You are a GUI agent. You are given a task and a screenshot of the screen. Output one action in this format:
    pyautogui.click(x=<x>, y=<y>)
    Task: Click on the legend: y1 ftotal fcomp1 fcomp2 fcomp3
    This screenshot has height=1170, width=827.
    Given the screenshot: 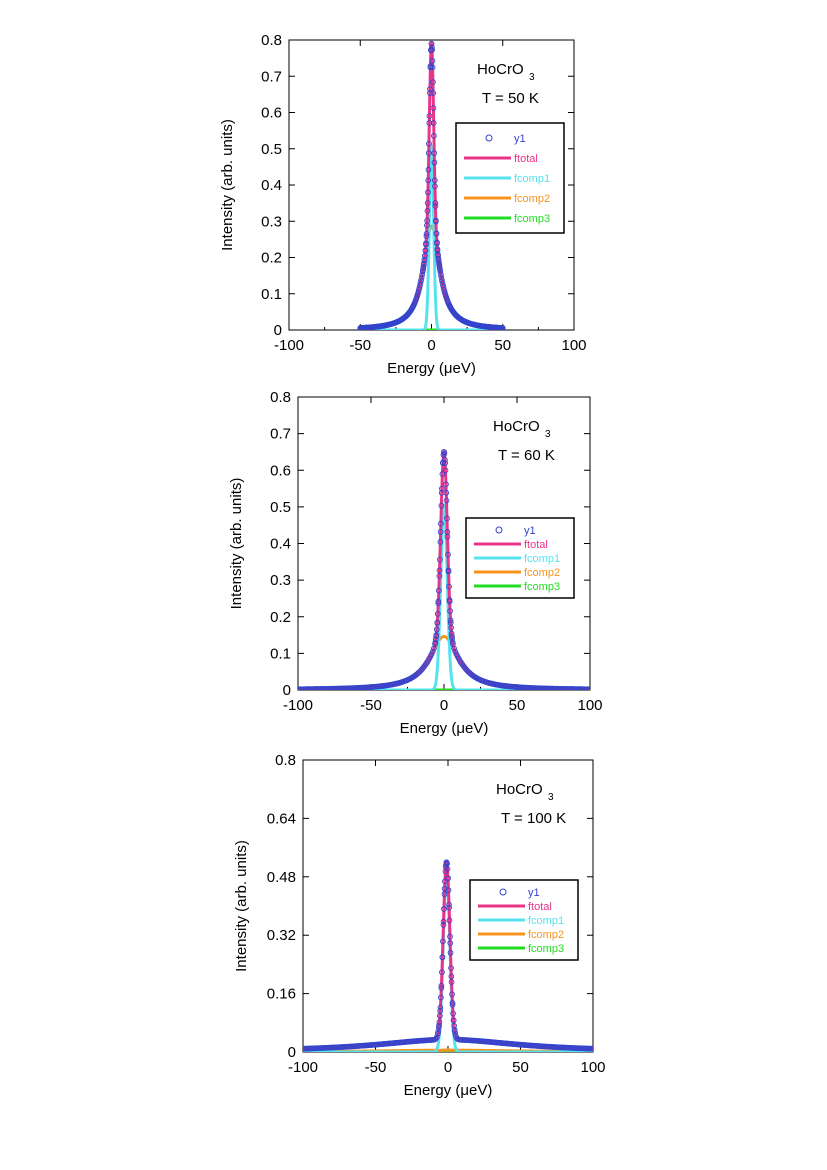 What is the action you would take?
    pyautogui.click(x=520, y=558)
    